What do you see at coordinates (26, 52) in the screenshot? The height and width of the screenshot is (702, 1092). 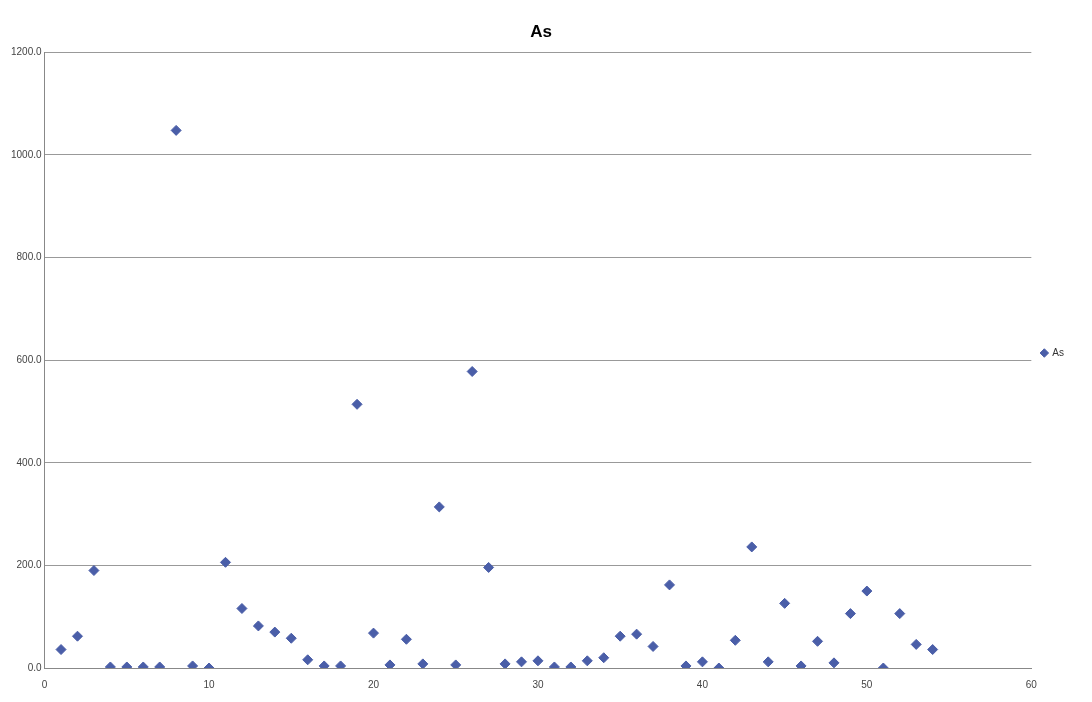 I see `y-tick-label: 1200.0` at bounding box center [26, 52].